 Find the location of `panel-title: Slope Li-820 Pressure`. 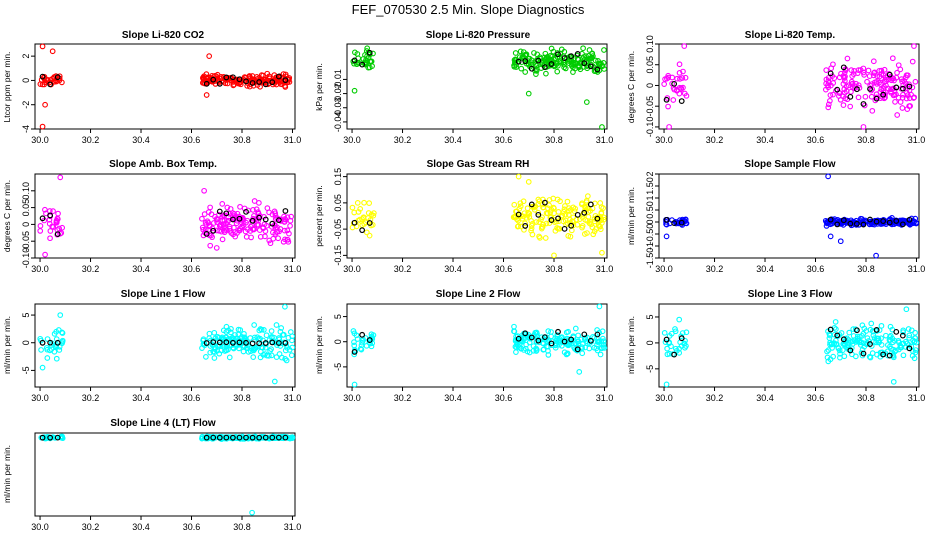

panel-title: Slope Li-820 Pressure is located at coordinates (478, 35).